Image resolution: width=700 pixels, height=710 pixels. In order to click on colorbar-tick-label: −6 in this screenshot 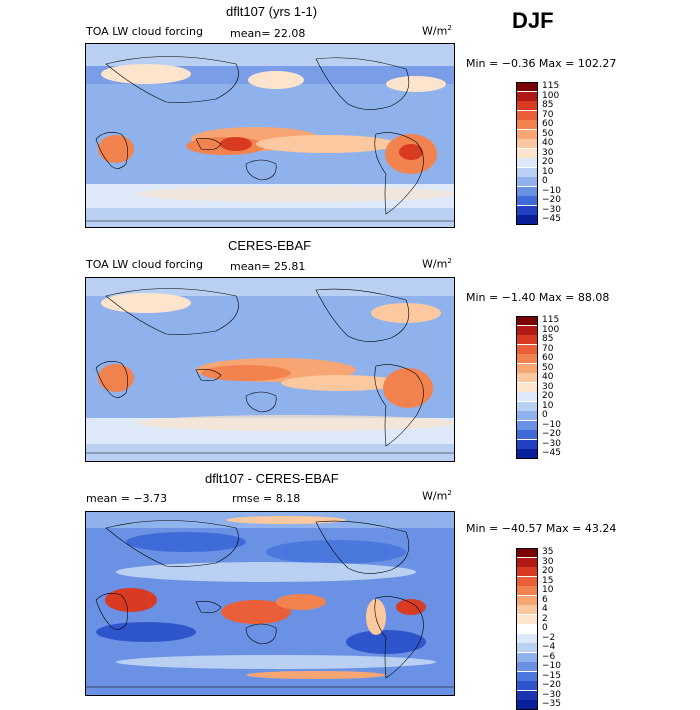, I will do `click(549, 656)`.